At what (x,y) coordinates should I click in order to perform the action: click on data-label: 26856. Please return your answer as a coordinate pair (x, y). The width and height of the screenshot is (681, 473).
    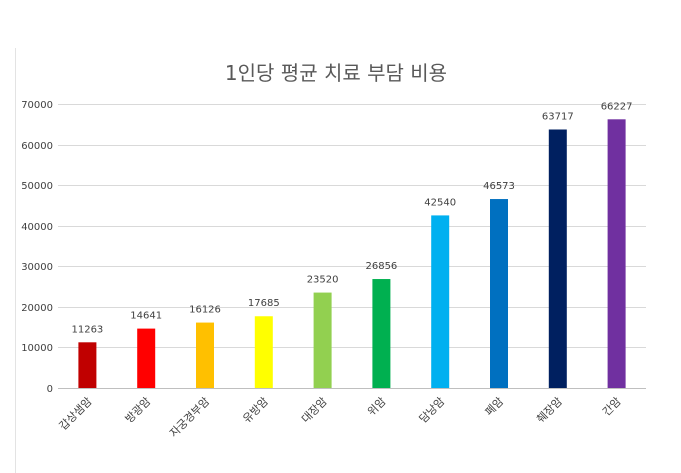
    Looking at the image, I should click on (381, 266).